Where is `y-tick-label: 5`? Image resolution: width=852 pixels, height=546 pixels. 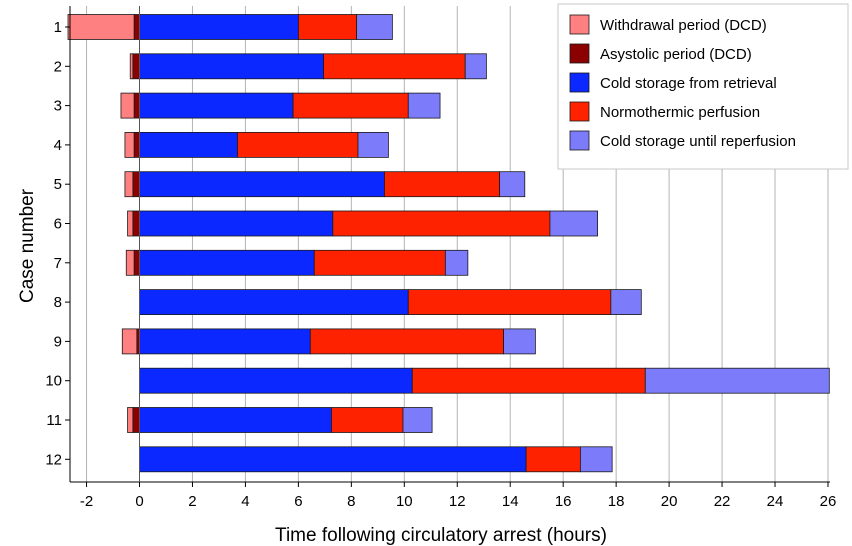 y-tick-label: 5 is located at coordinates (58, 184).